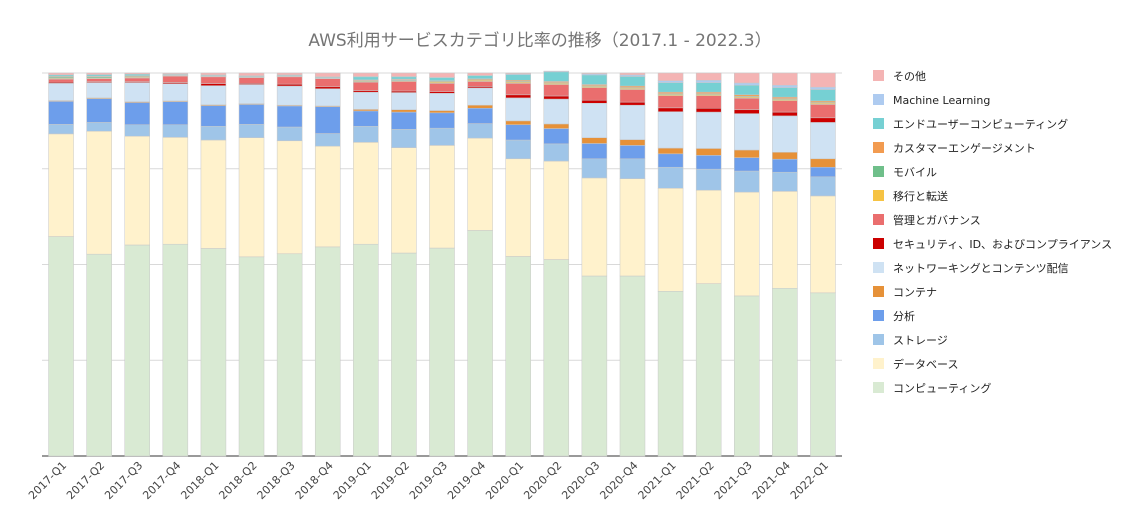  I want to click on x-tick-label: 2018-Q4, so click(314, 480).